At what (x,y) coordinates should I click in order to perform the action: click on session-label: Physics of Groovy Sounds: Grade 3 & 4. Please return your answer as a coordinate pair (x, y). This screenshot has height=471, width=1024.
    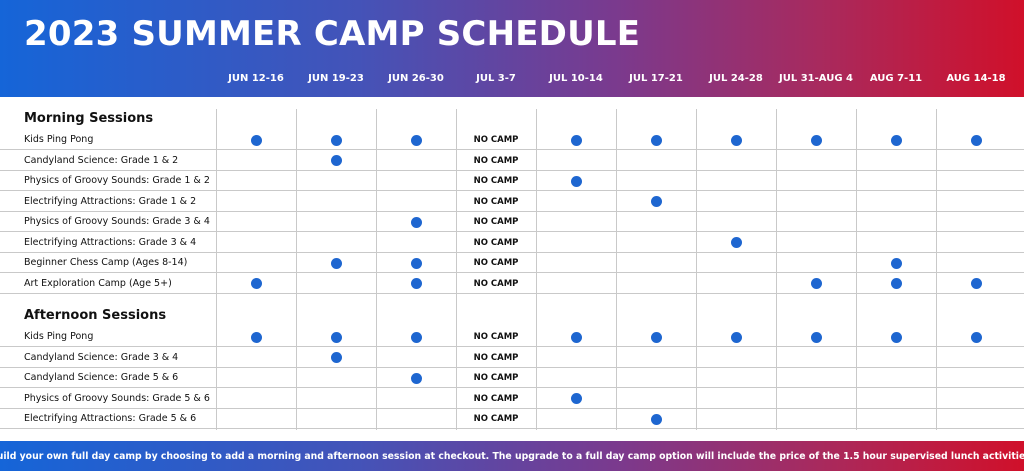
    Looking at the image, I should click on (117, 221).